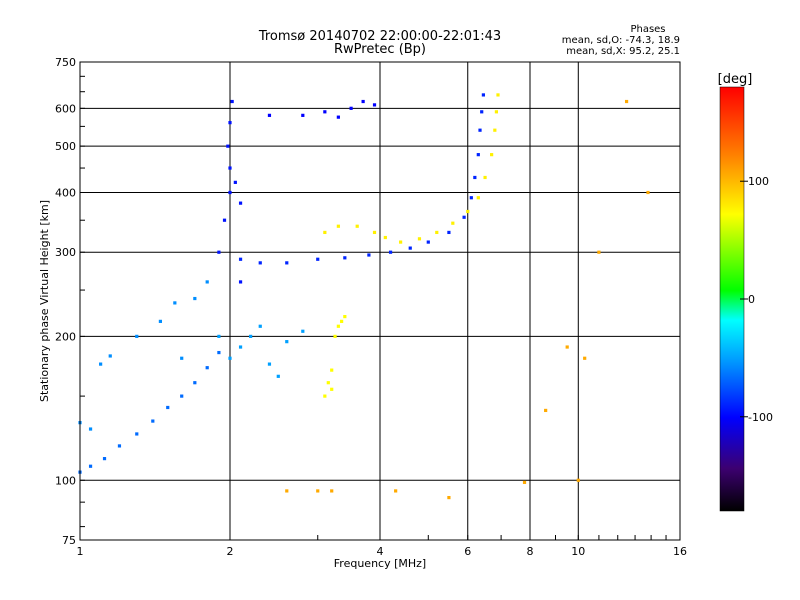  Describe the element at coordinates (380, 551) in the screenshot. I see `x-tick-label: 4` at that location.